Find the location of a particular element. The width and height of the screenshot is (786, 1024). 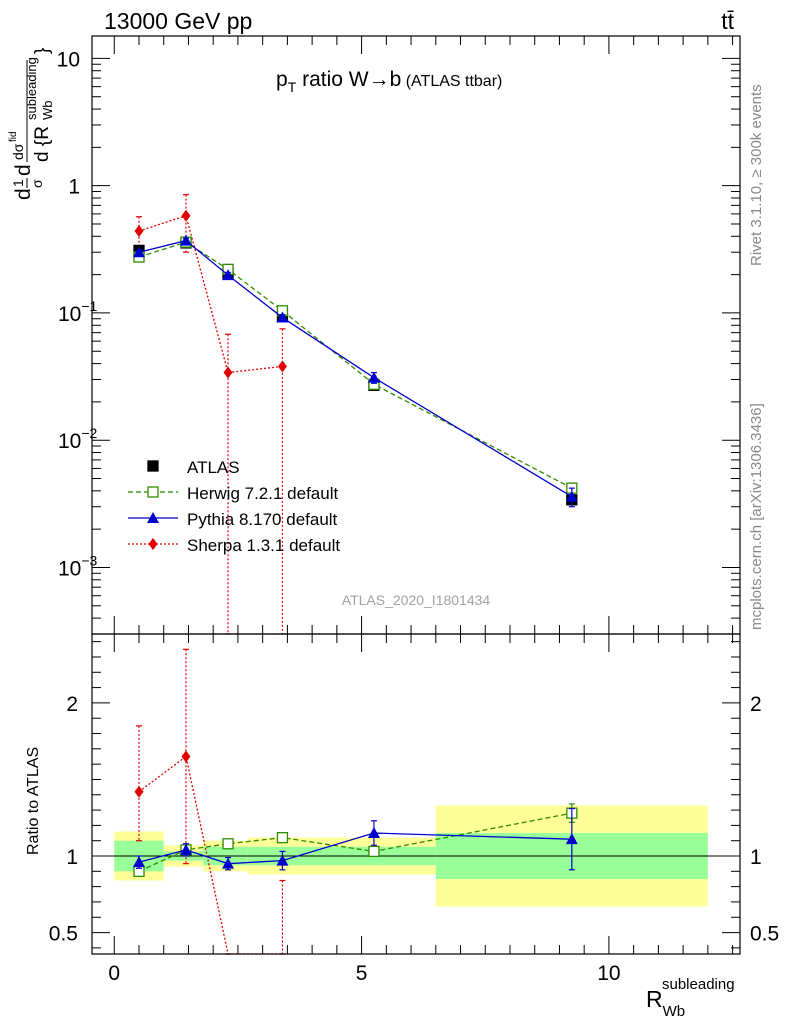

svg-text: subleading is located at coordinates (31, 88).